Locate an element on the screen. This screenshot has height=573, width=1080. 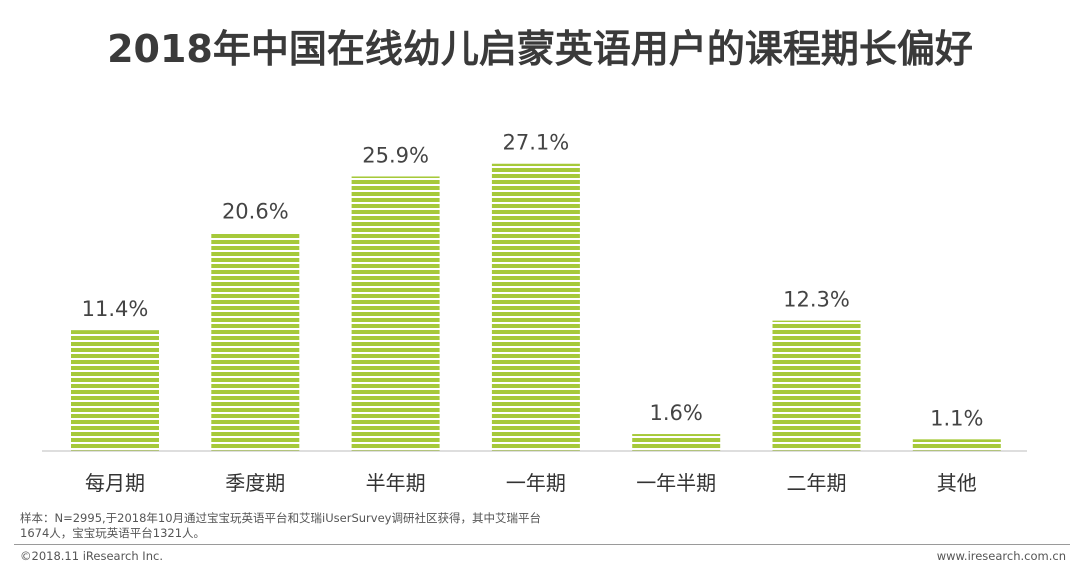
chart-title: 2018年中国在线幼儿启蒙英语用户的课程期长偏好 is located at coordinates (540, 49).